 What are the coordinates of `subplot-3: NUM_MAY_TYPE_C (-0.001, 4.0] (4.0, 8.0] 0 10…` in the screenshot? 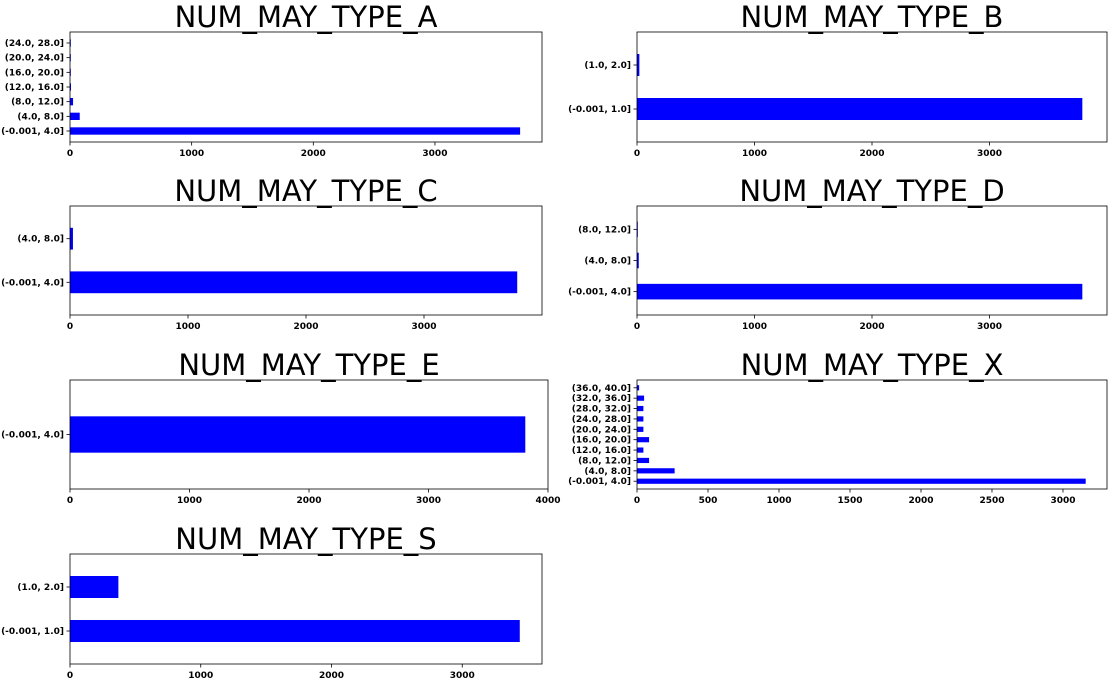 It's located at (272, 253).